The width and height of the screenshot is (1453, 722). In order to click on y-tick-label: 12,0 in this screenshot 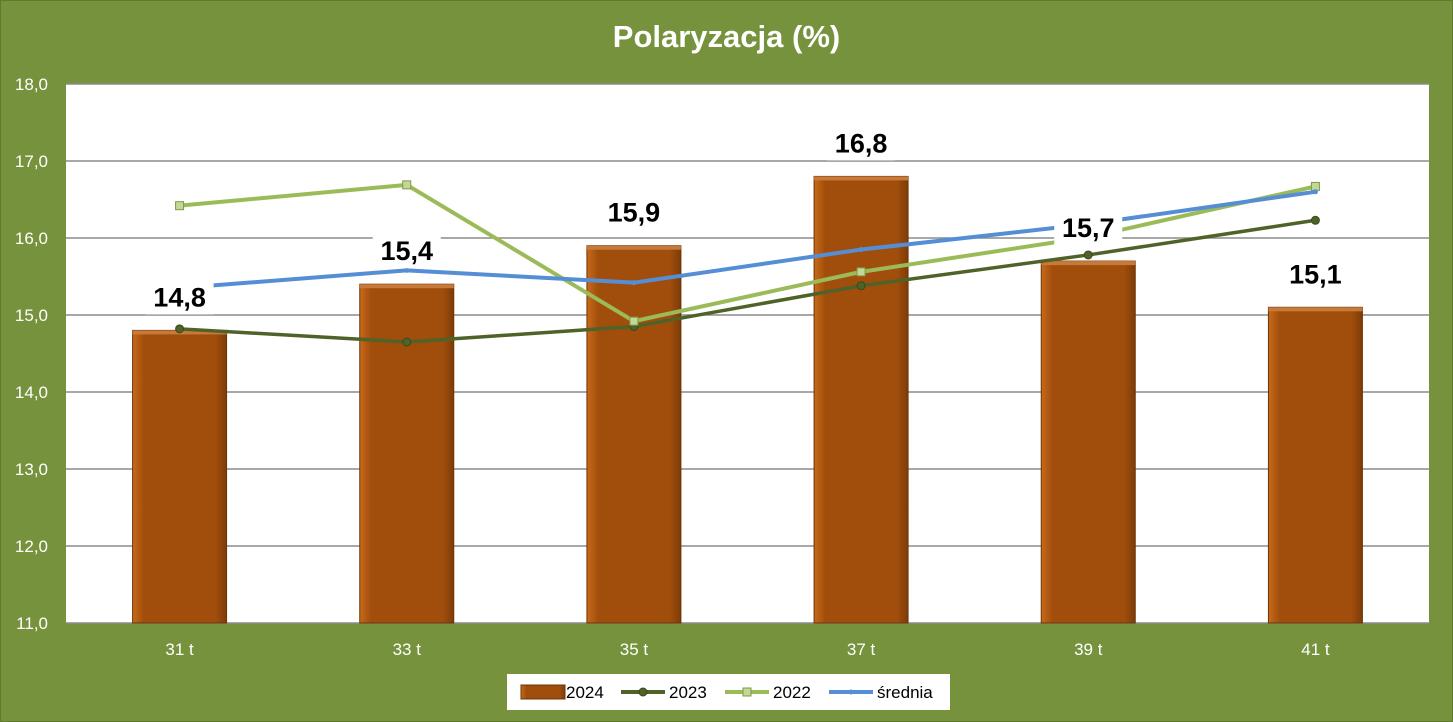, I will do `click(31, 546)`.